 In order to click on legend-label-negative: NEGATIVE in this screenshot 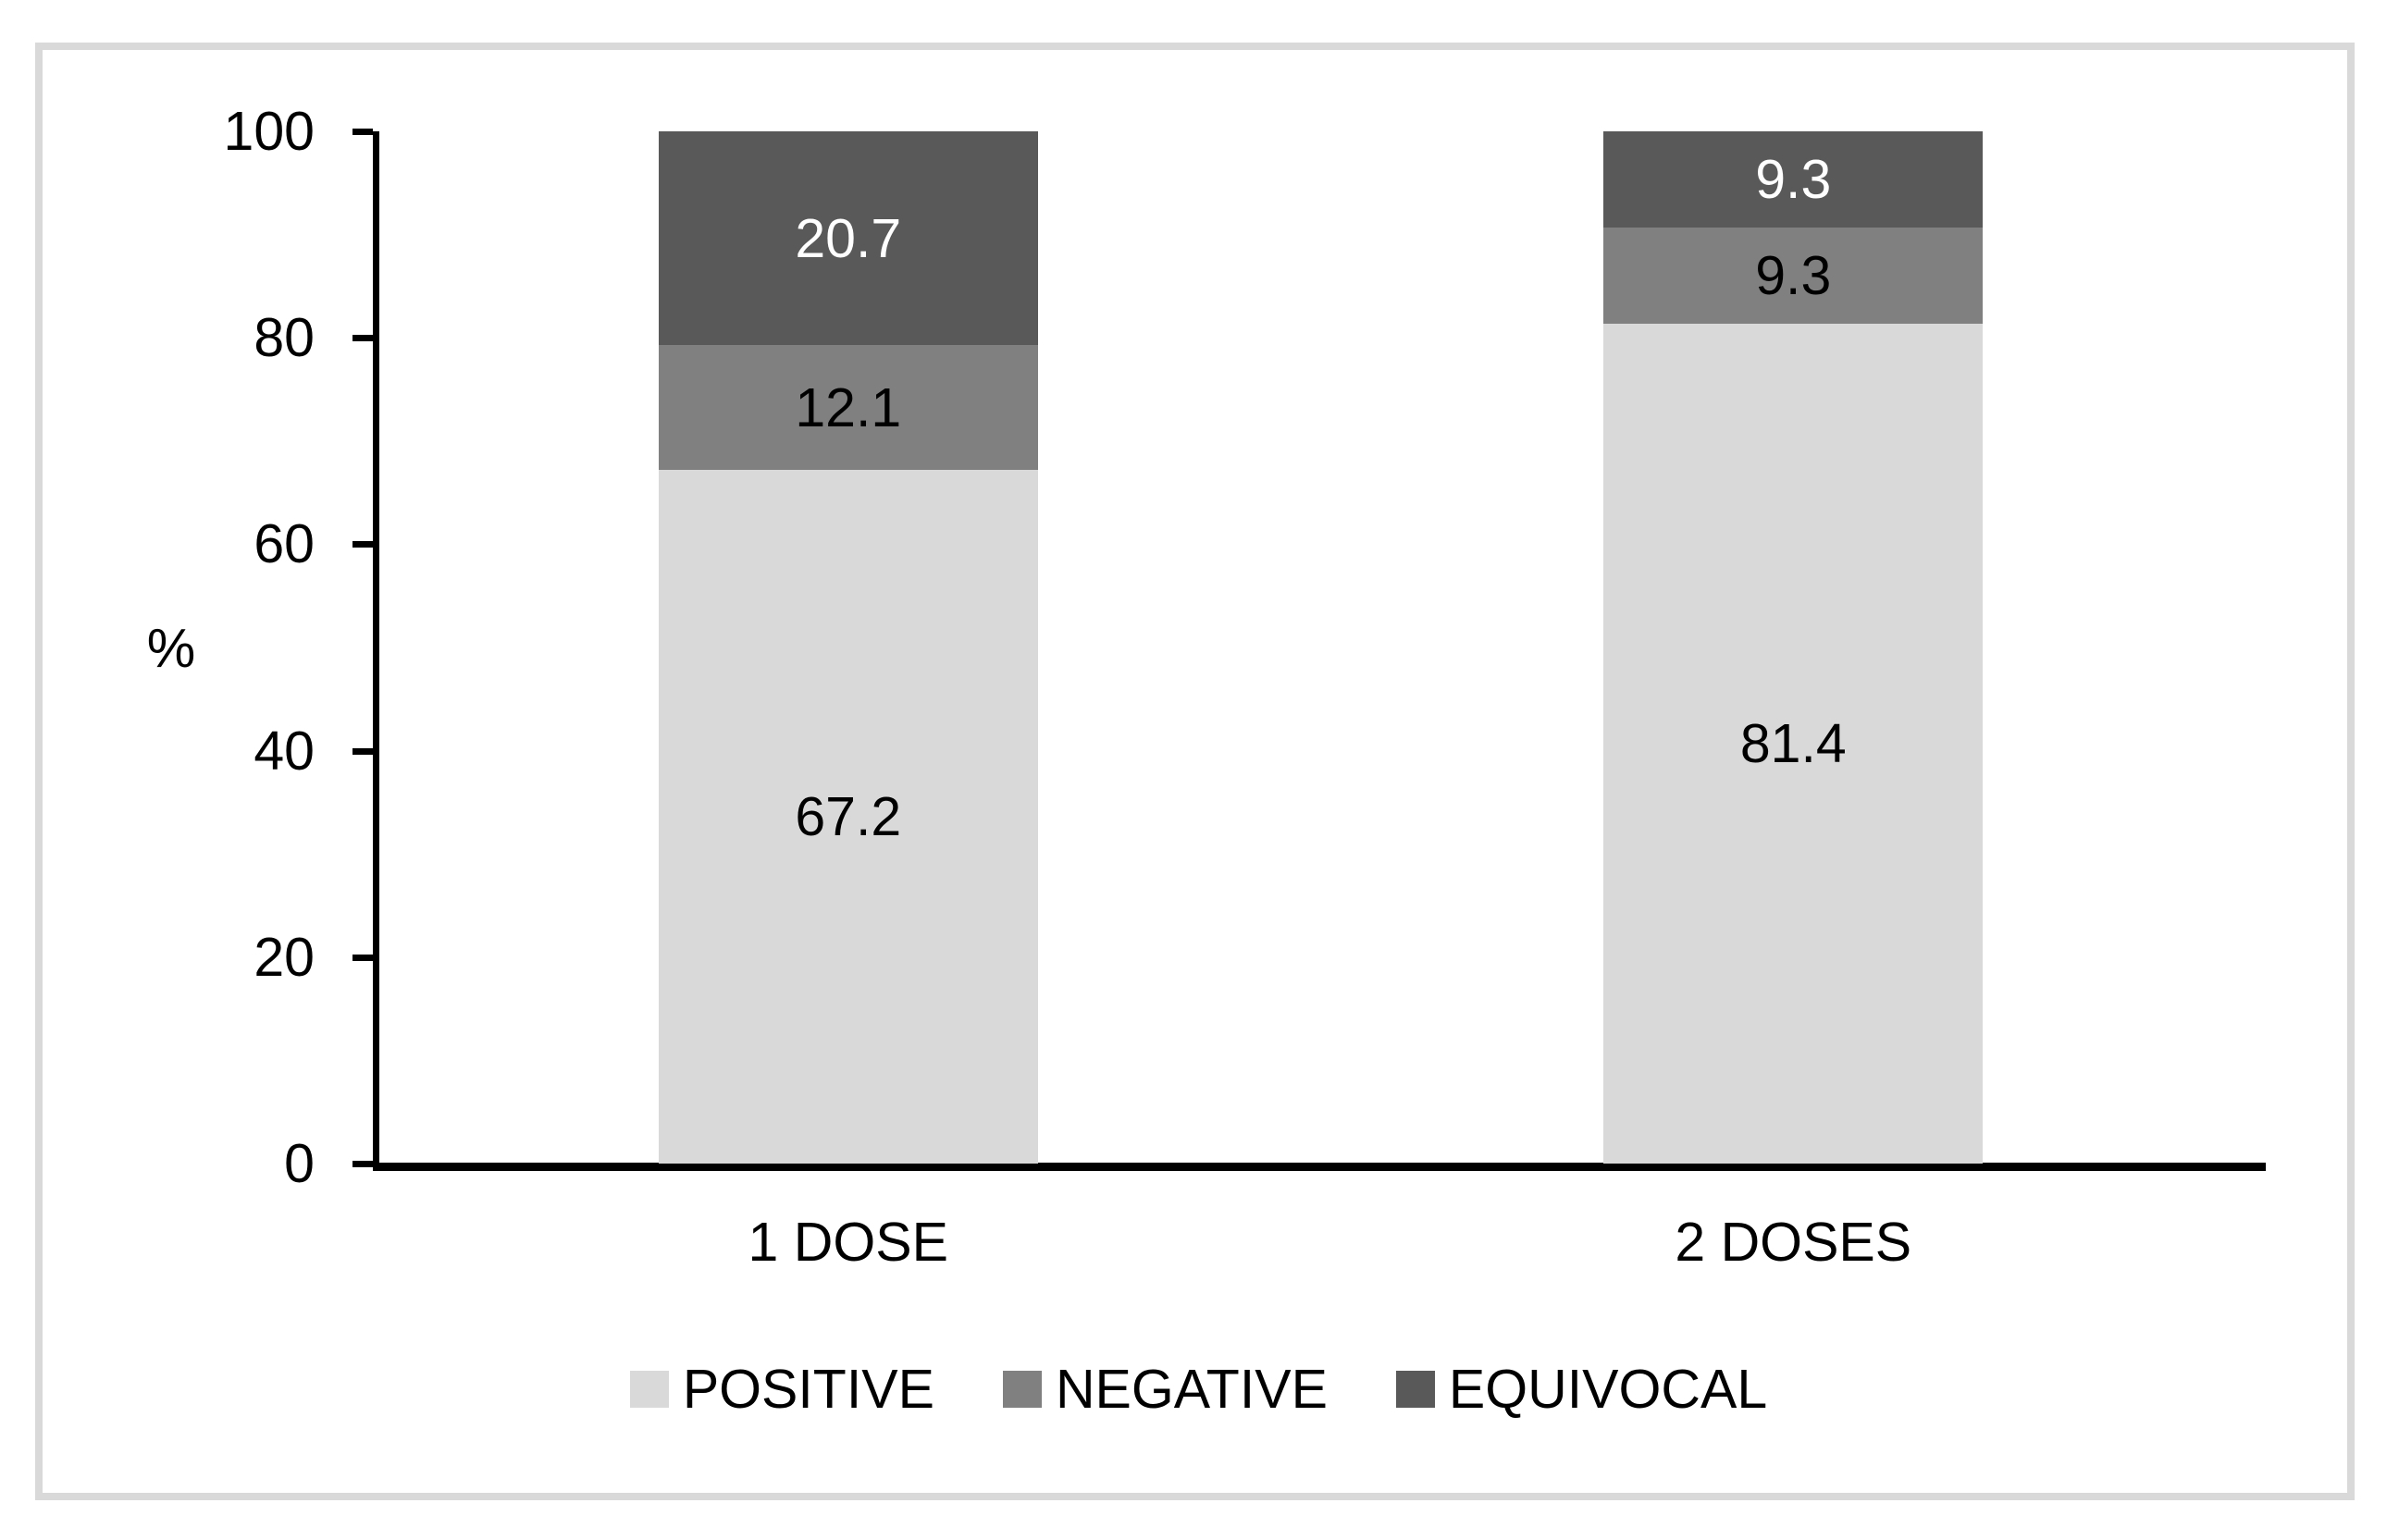, I will do `click(1191, 1390)`.